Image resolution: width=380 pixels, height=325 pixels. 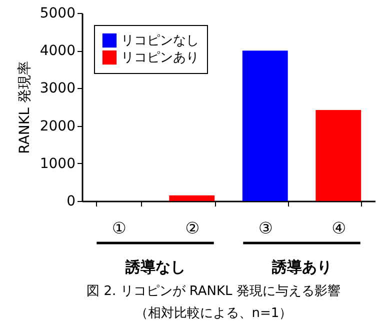 What do you see at coordinates (71, 202) in the screenshot?
I see `y-tick-label: 0` at bounding box center [71, 202].